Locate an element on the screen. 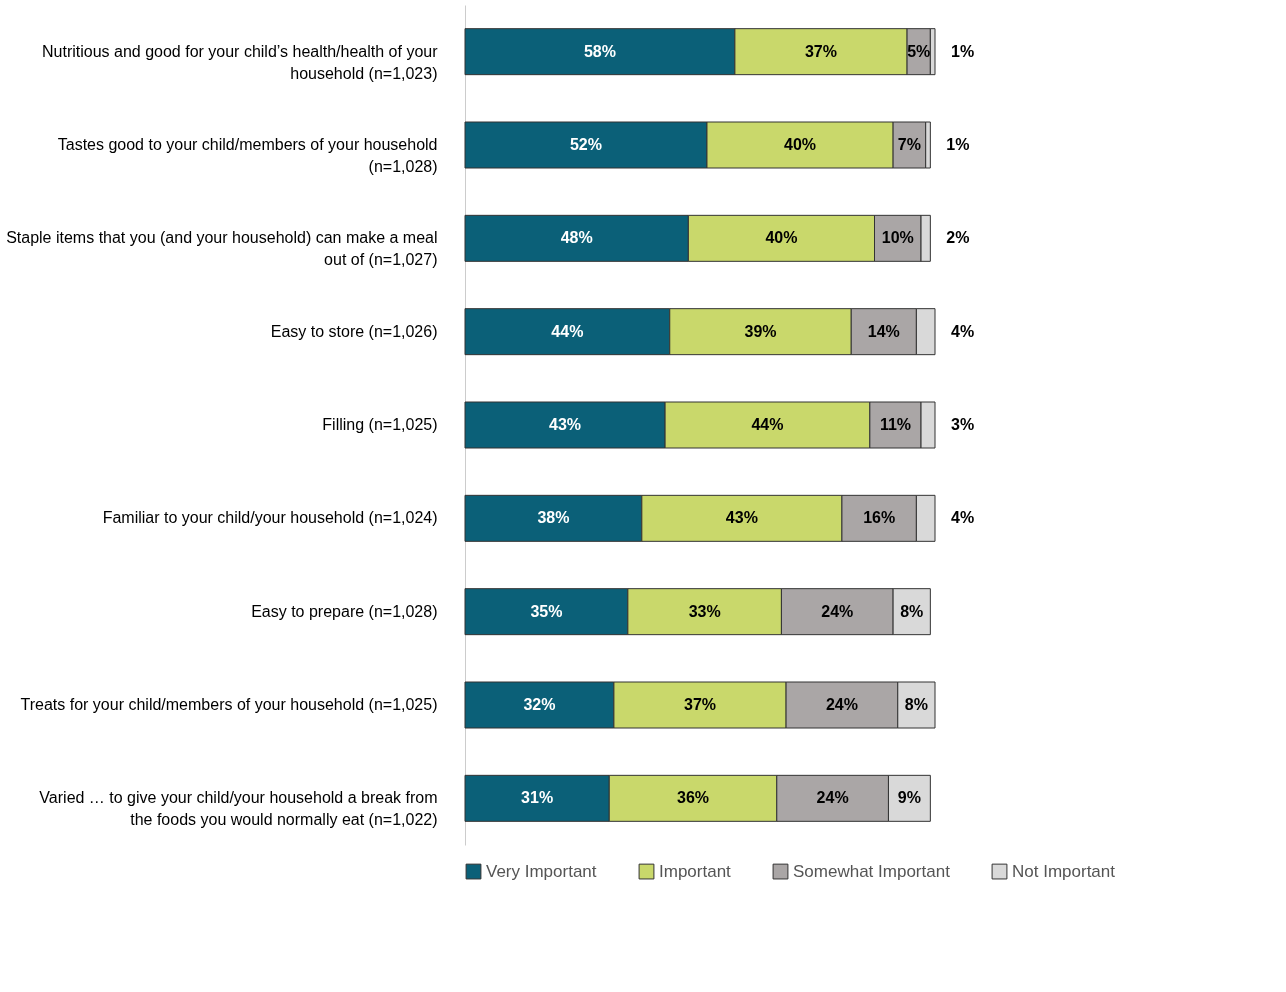  data-label: 11% is located at coordinates (895, 424).